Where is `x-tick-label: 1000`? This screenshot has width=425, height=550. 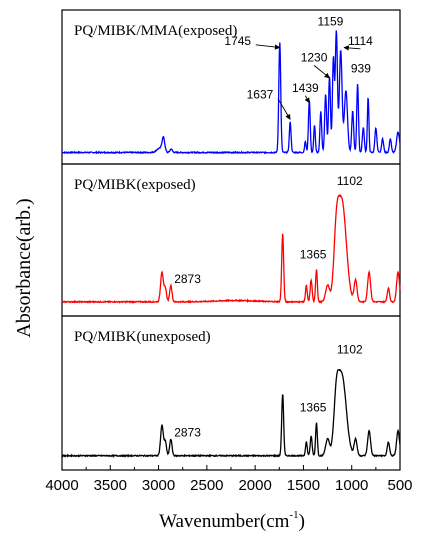 x-tick-label: 1000 is located at coordinates (351, 485).